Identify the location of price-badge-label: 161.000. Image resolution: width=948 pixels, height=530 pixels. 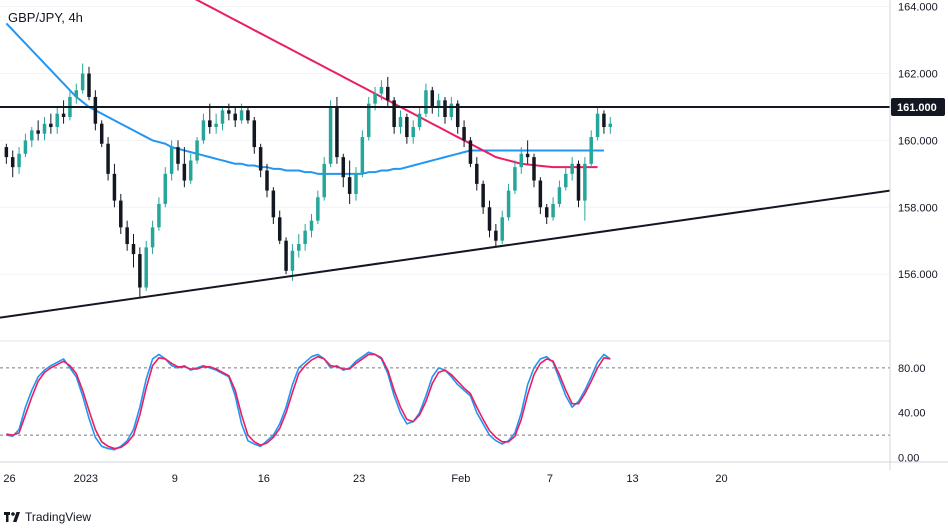
(917, 108).